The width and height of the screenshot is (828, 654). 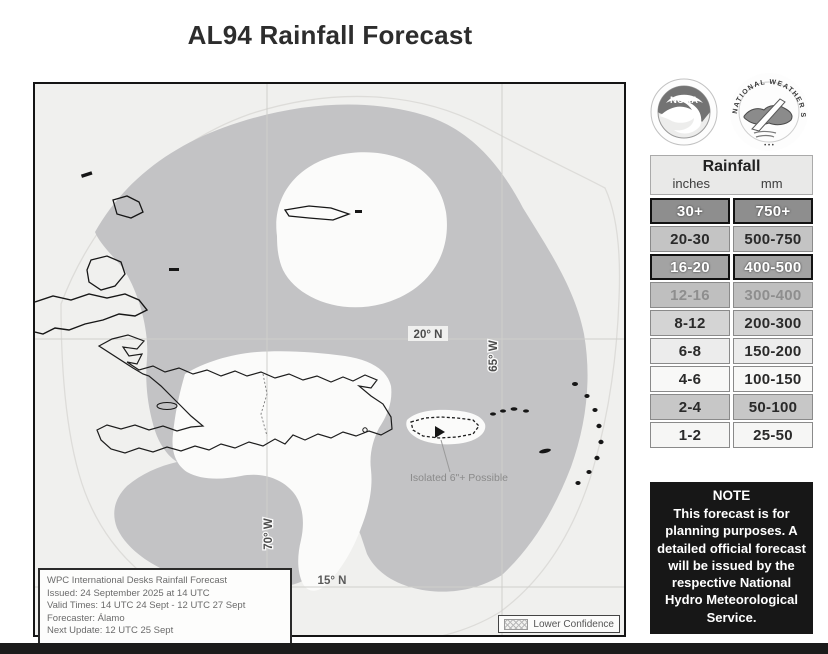 What do you see at coordinates (773, 379) in the screenshot?
I see `legend-cell-mm: 100-150` at bounding box center [773, 379].